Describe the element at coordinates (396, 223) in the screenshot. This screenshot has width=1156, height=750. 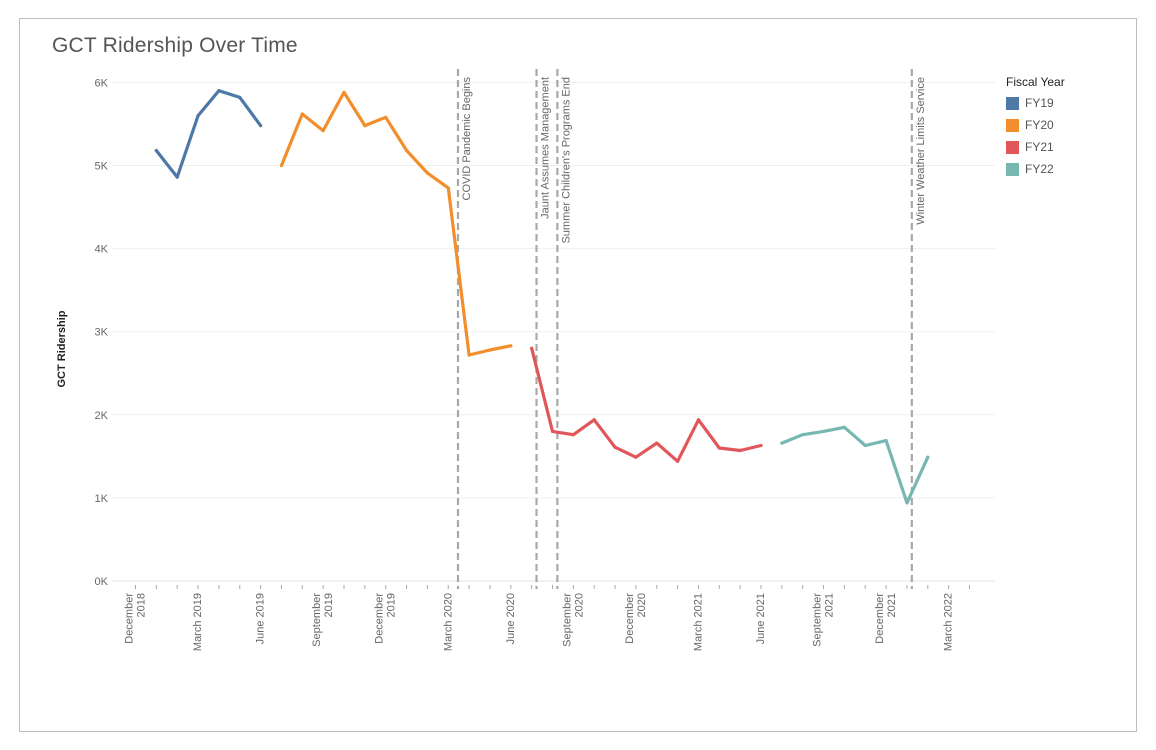
I see `series-line-fy20` at that location.